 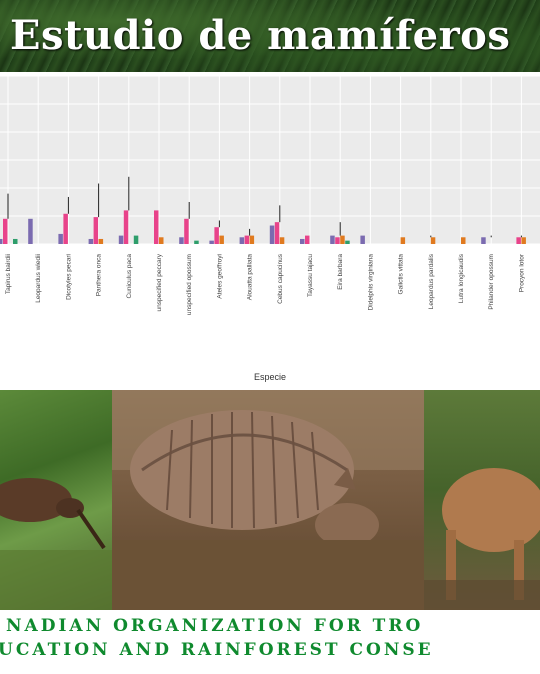 I want to click on x-tick-label: Alouatta palliata, so click(x=250, y=277).